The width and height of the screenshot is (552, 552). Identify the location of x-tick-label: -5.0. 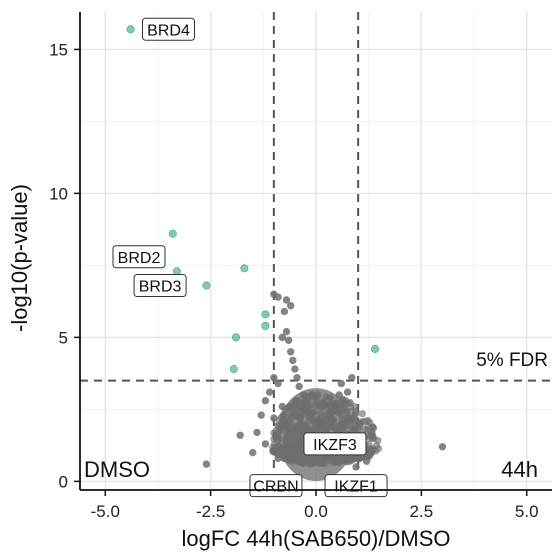
(105, 511).